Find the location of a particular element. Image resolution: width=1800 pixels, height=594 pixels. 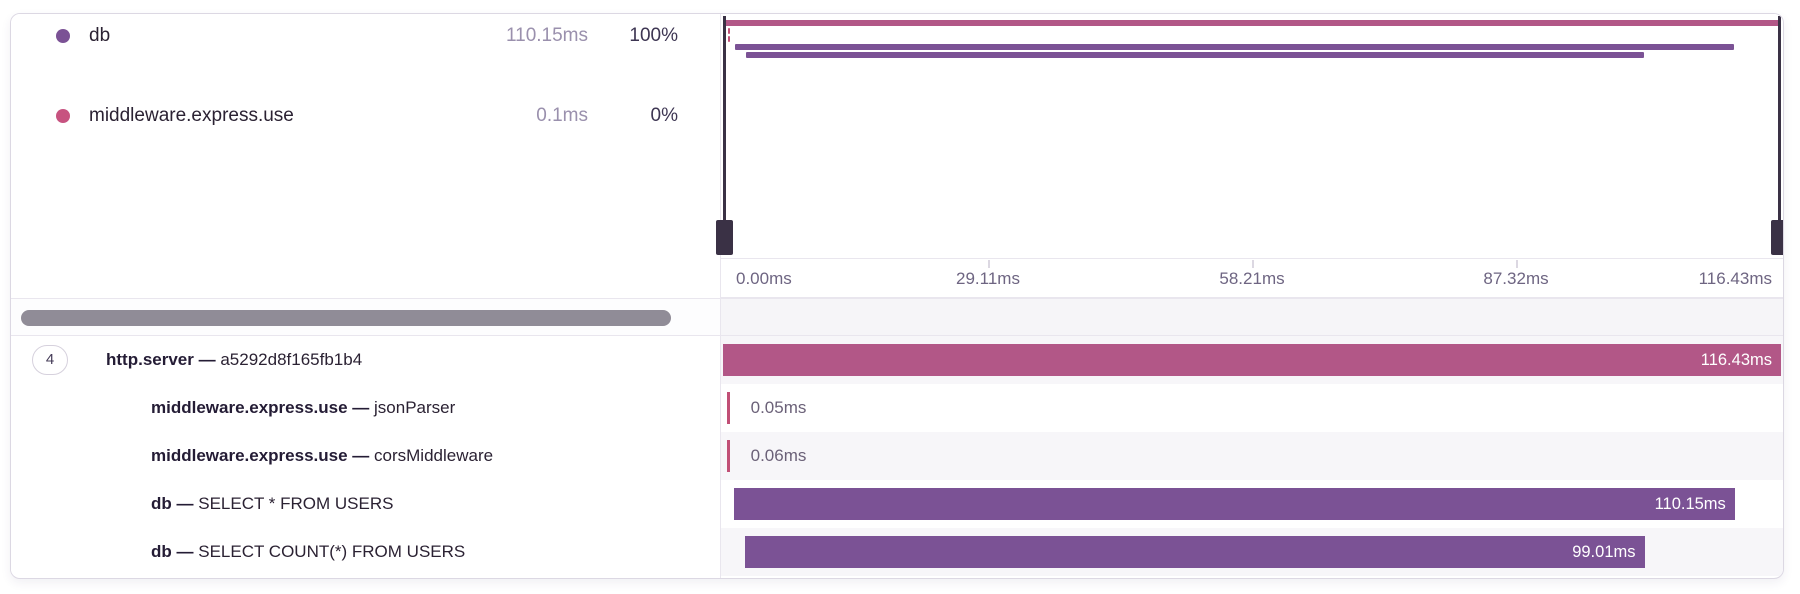

minimap-bar-http-server is located at coordinates (1252, 23).